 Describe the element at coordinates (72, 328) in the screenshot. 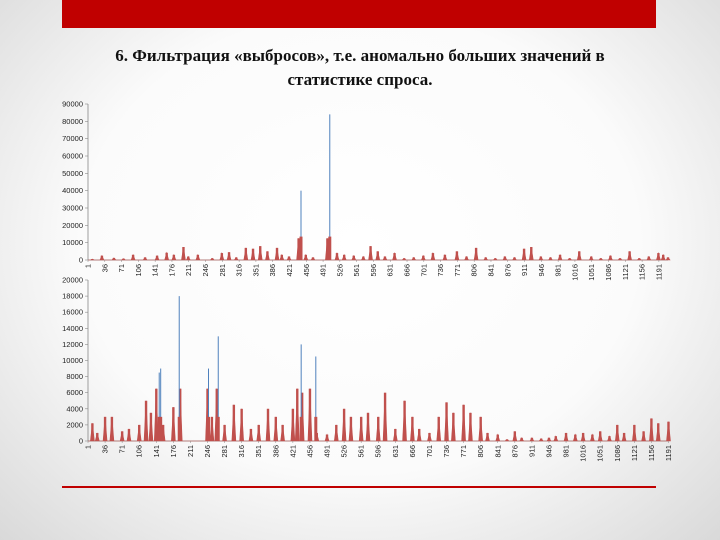

I see `y-tick-label: 14000` at that location.